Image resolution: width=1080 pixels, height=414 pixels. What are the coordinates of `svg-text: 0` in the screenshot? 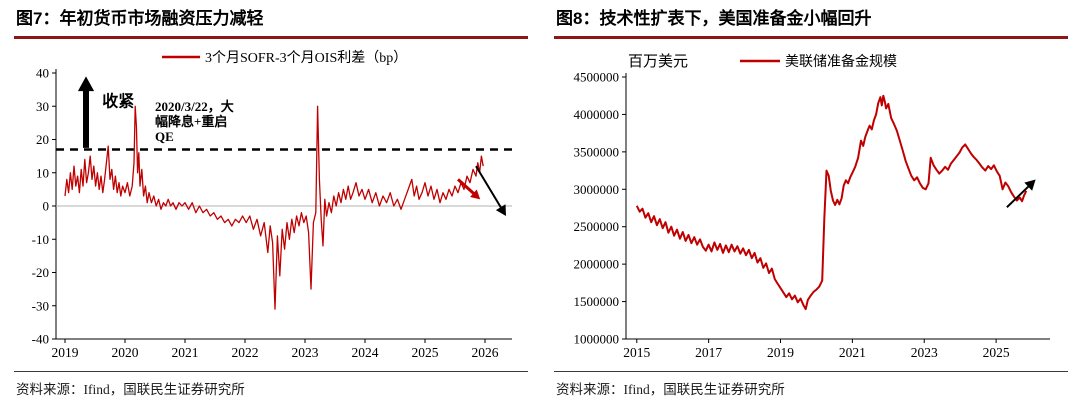 It's located at (46, 206).